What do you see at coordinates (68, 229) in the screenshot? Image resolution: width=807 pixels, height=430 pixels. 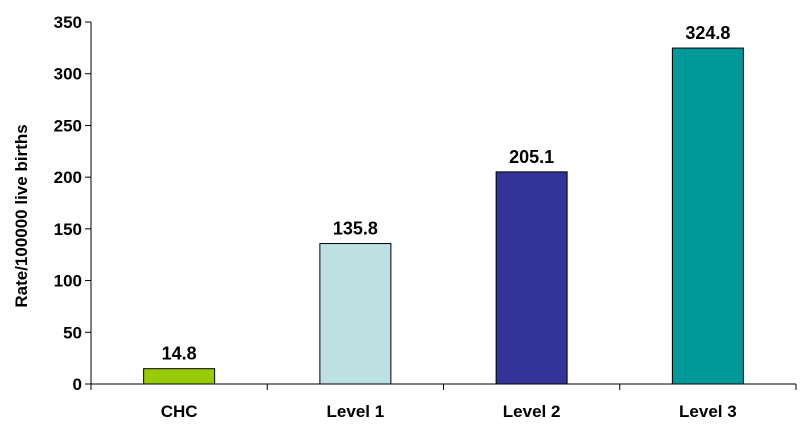 I see `y-tick-label: 150` at bounding box center [68, 229].